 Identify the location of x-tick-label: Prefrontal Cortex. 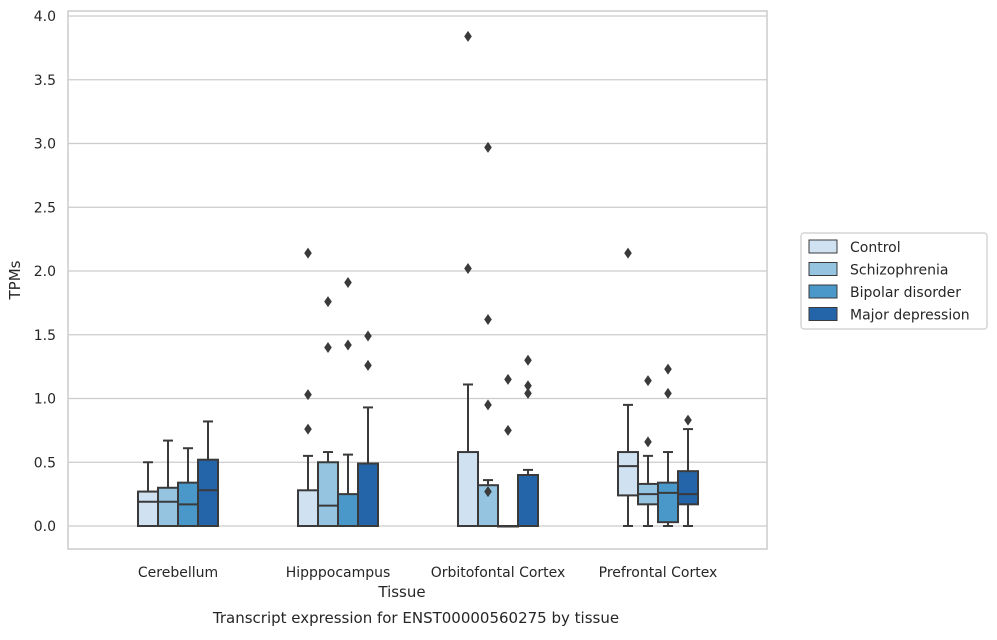
(658, 573).